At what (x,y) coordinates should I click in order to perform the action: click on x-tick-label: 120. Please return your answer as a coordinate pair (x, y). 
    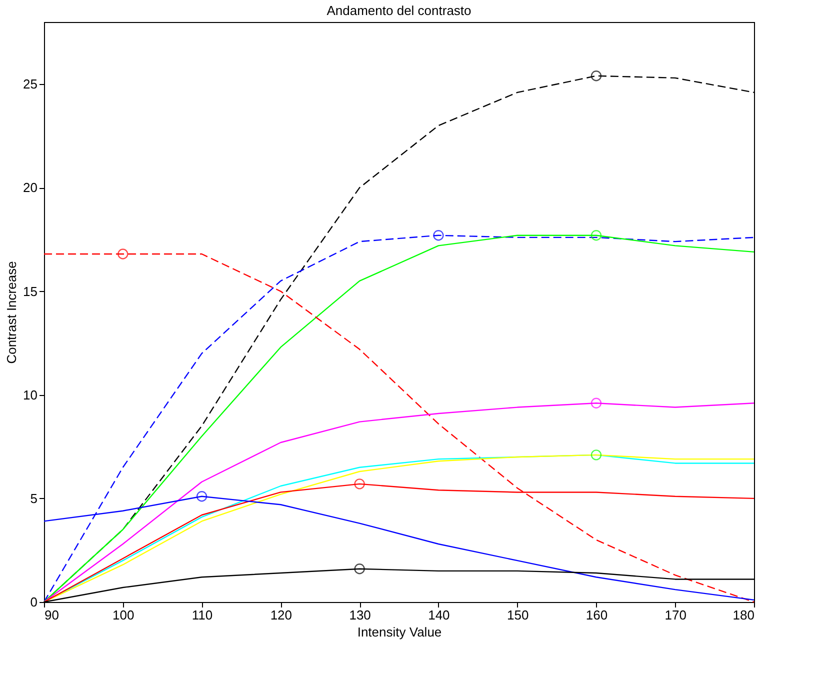
    Looking at the image, I should click on (281, 615).